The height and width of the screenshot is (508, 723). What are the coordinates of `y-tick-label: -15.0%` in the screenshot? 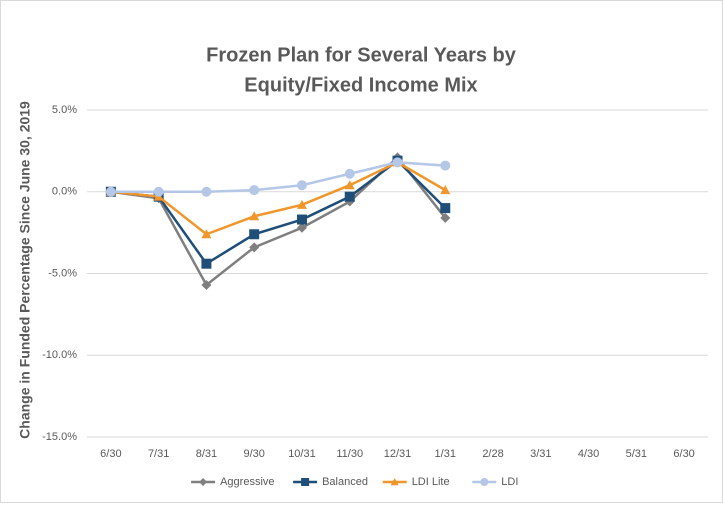 It's located at (59, 437).